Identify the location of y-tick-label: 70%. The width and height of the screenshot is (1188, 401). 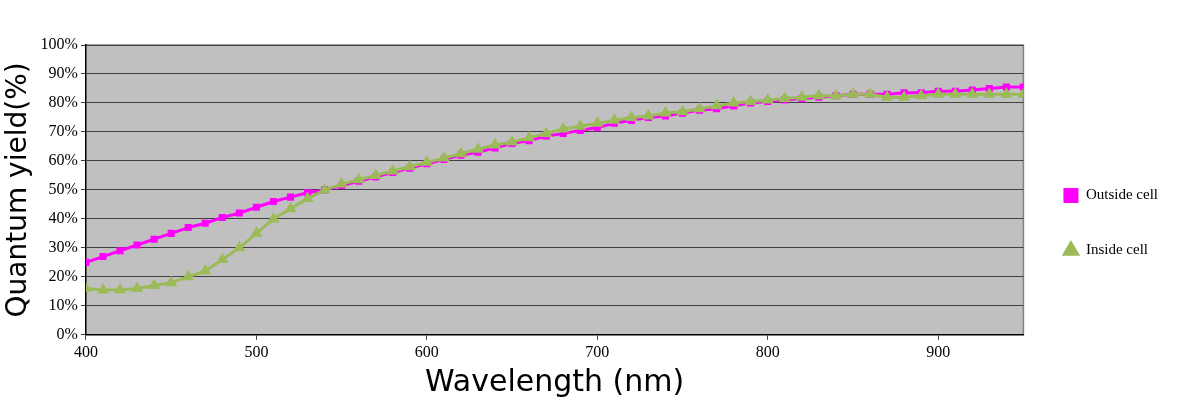
(63, 131).